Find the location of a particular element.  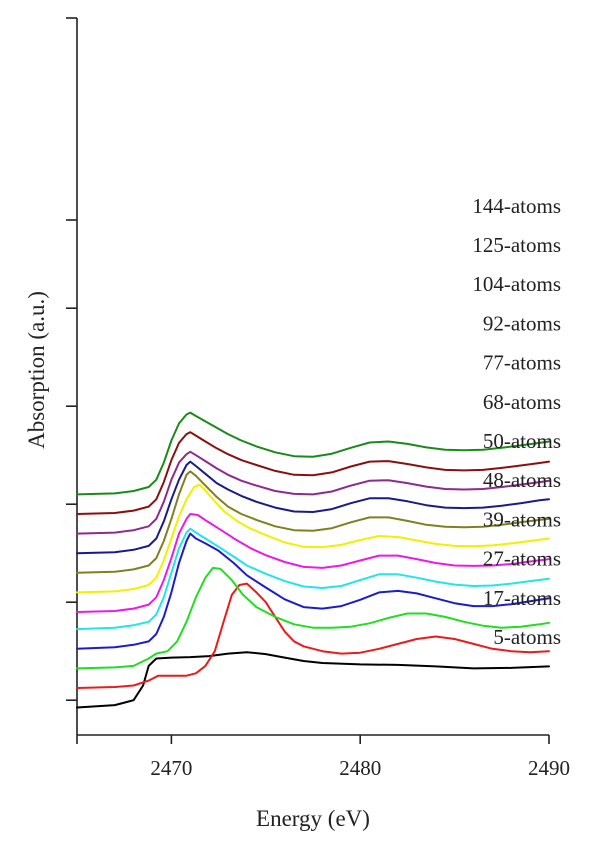

series-line-50-atoms is located at coordinates (313, 563).